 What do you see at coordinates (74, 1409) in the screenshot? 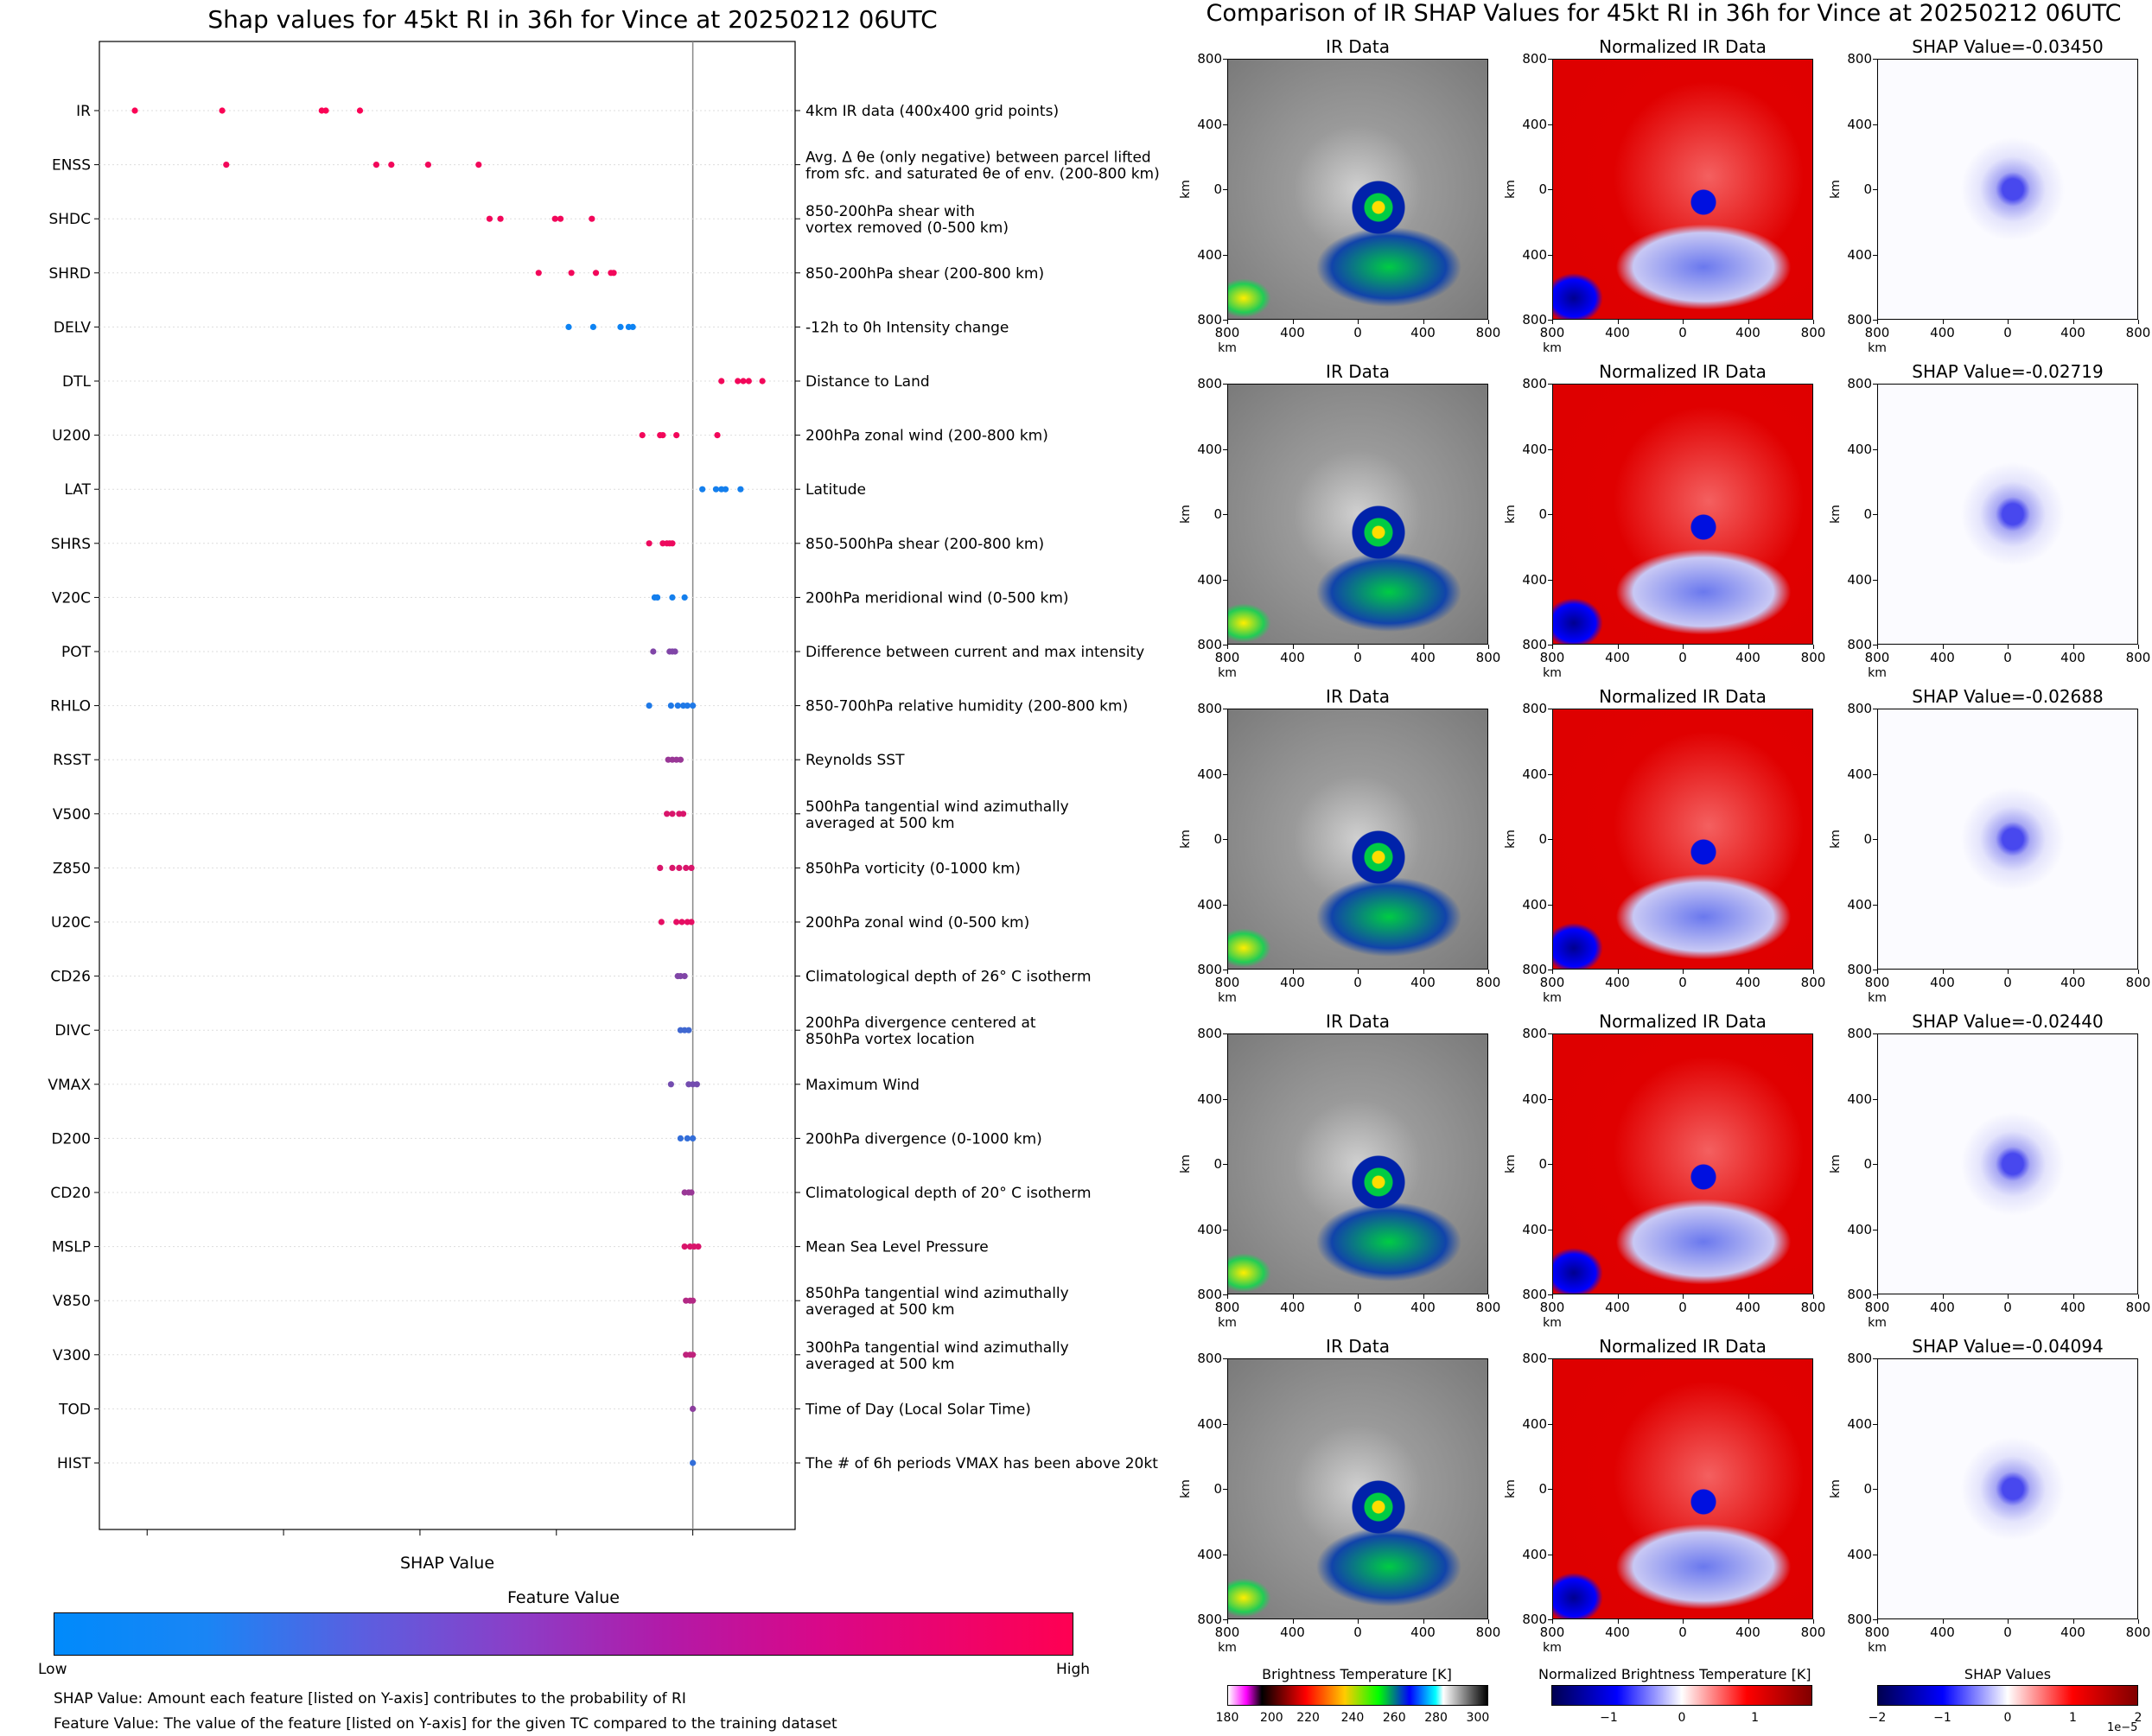
I see `feature-name-label: TOD` at bounding box center [74, 1409].